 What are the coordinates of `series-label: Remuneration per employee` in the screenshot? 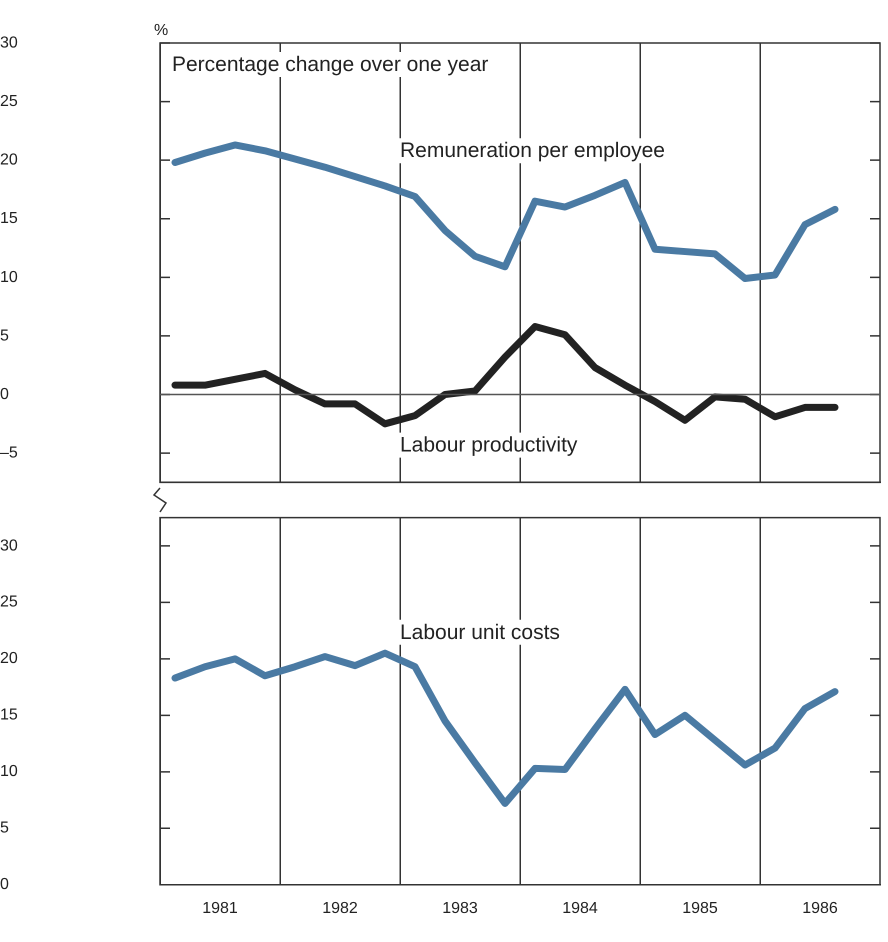 It's located at (532, 150).